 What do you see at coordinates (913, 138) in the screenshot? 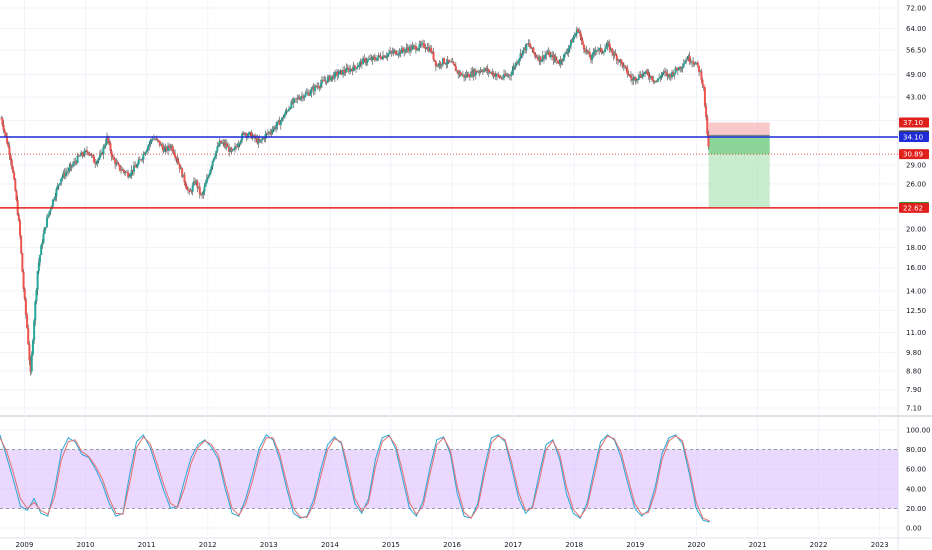
I see `price-tag-label: 34.10` at bounding box center [913, 138].